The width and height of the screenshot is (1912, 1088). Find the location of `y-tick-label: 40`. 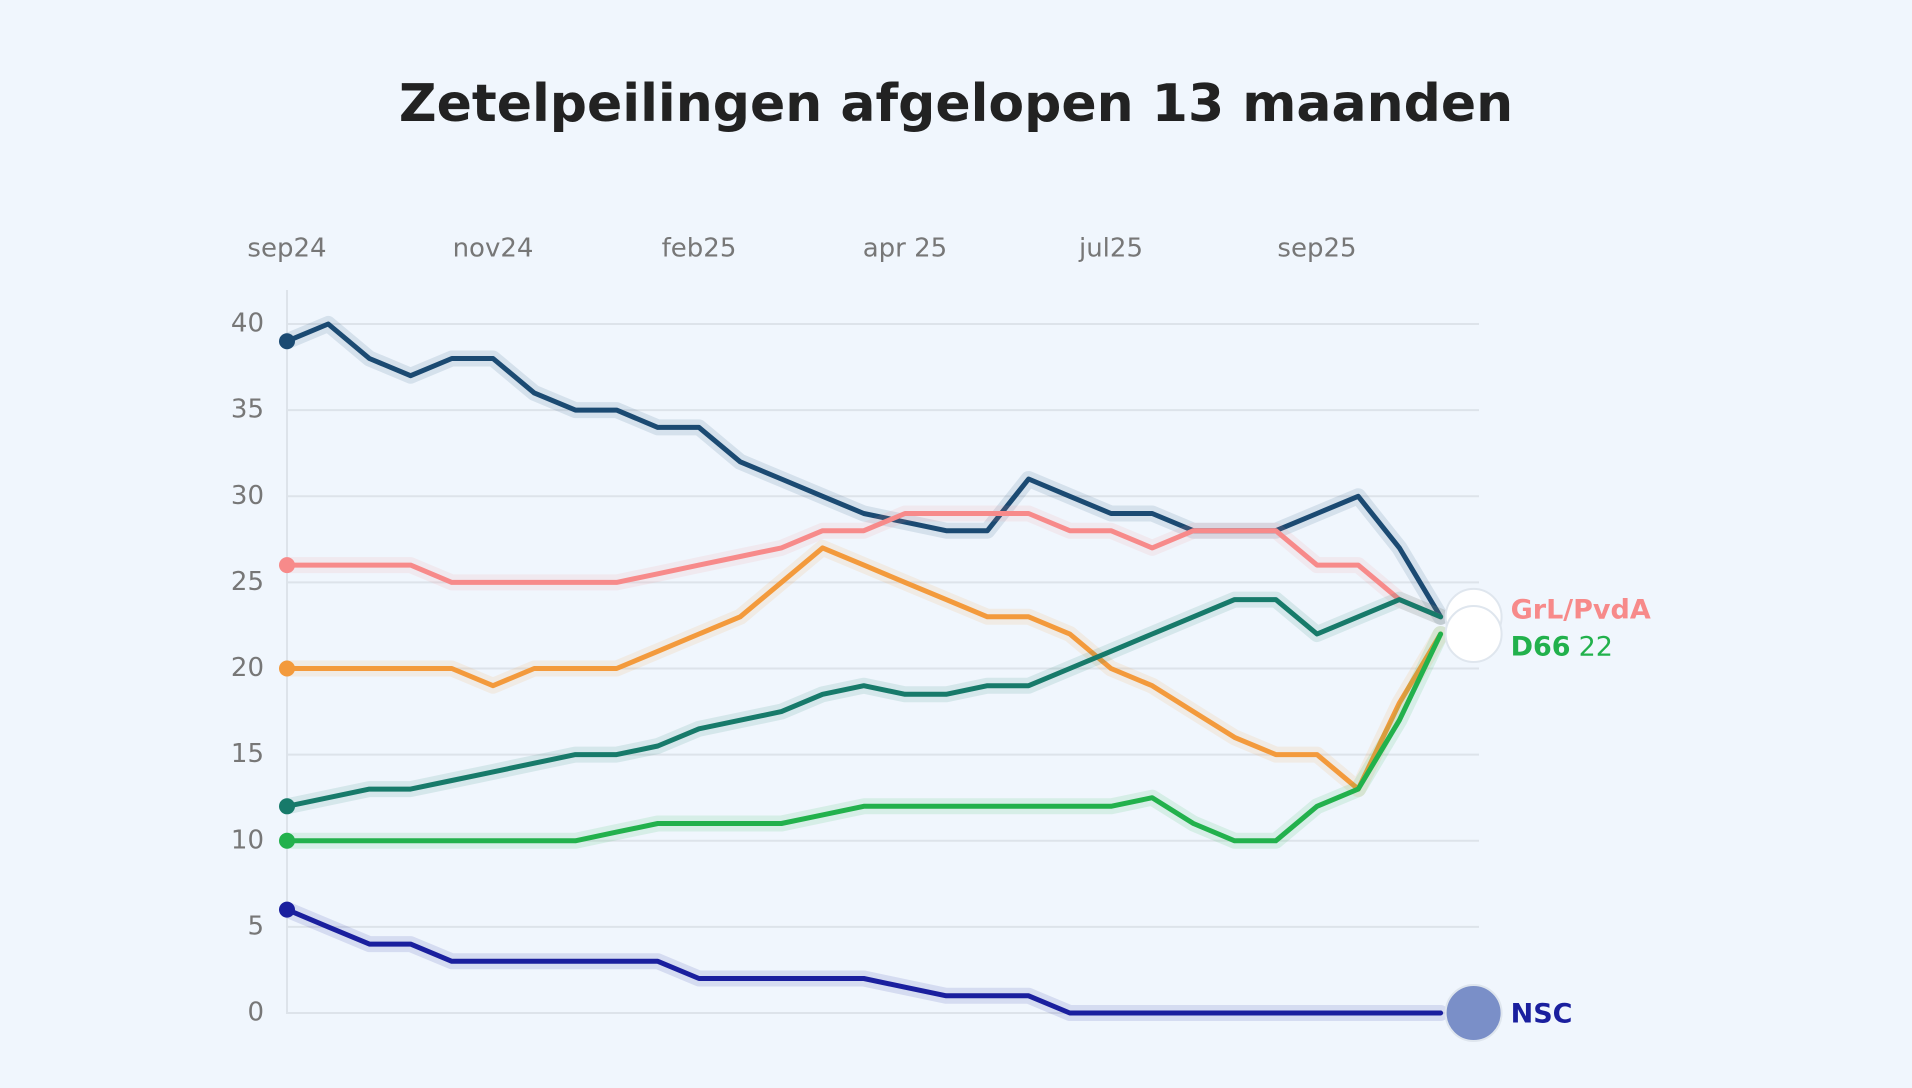

y-tick-label: 40 is located at coordinates (247, 324).